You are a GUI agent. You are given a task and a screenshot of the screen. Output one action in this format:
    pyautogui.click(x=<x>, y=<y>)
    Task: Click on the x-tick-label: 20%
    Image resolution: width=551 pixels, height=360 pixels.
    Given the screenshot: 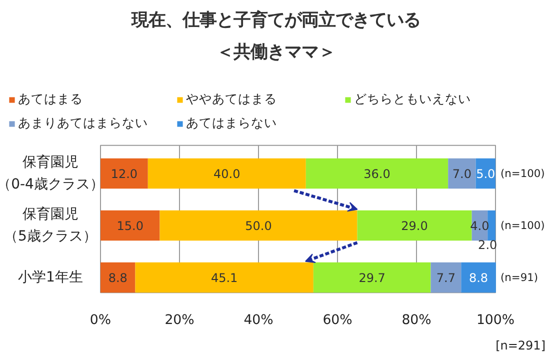 What is the action you would take?
    pyautogui.click(x=179, y=320)
    